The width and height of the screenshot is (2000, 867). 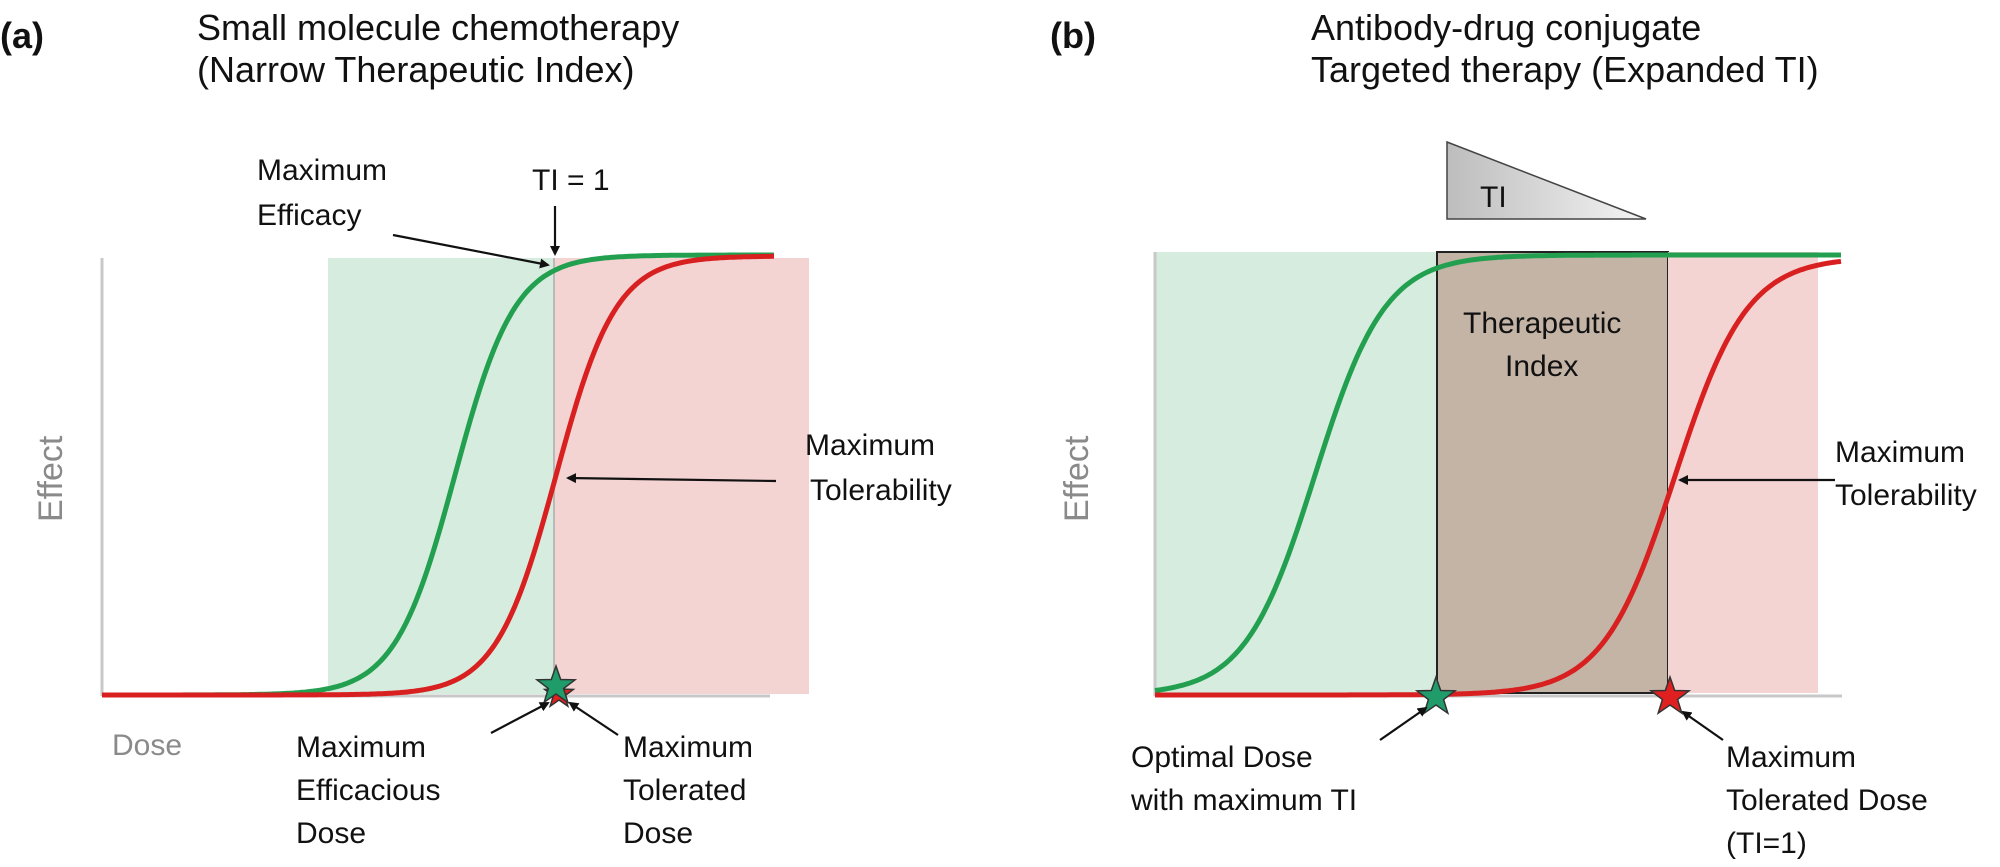 What do you see at coordinates (1542, 323) in the screenshot?
I see `panel-b-label-therapeutic-1: Therapeutic` at bounding box center [1542, 323].